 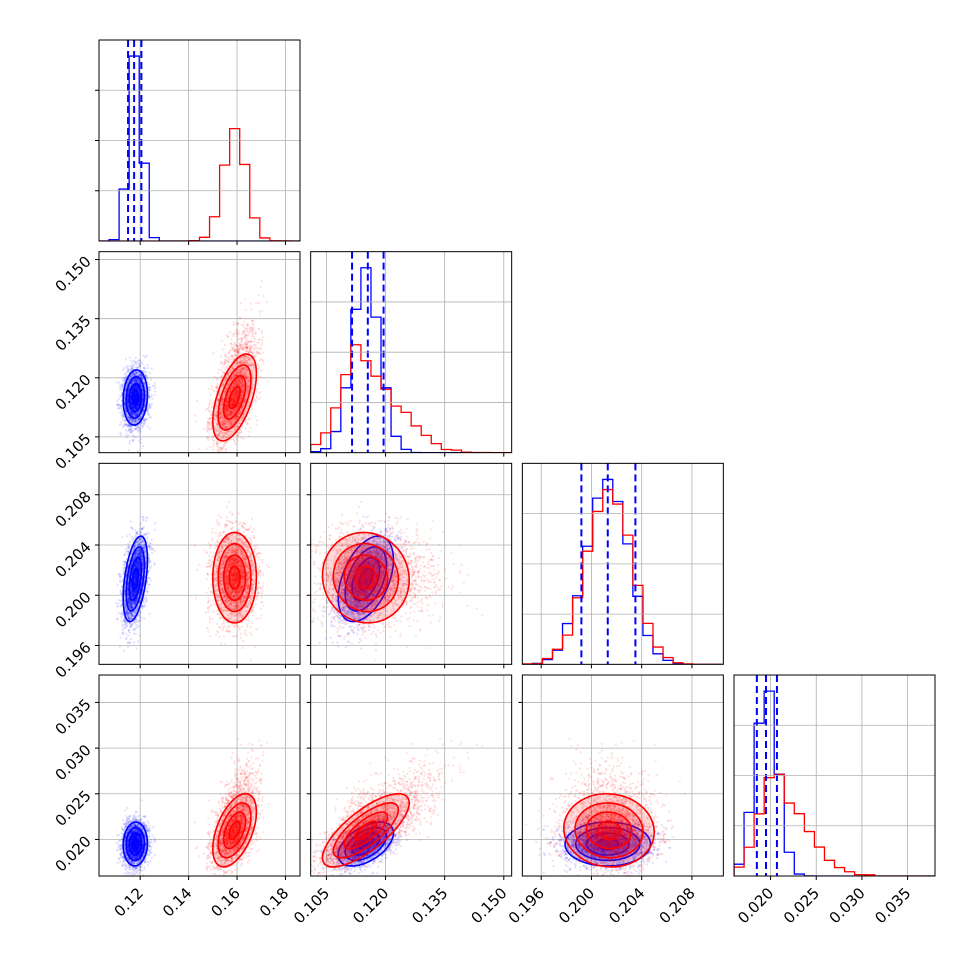 I want to click on hist-step-blue, so click(x=199, y=148).